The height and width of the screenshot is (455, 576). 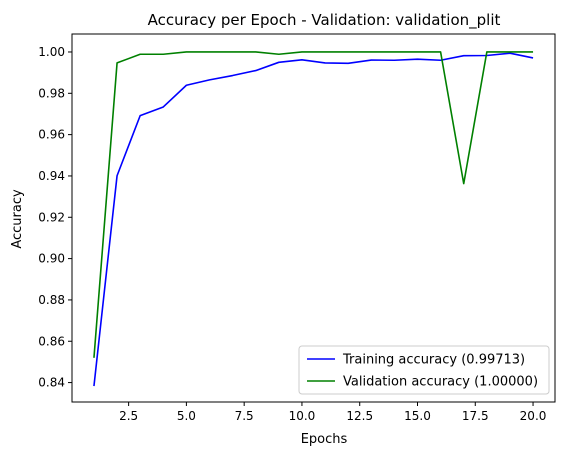 I want to click on y-tick-label: 0.92, so click(x=51, y=217).